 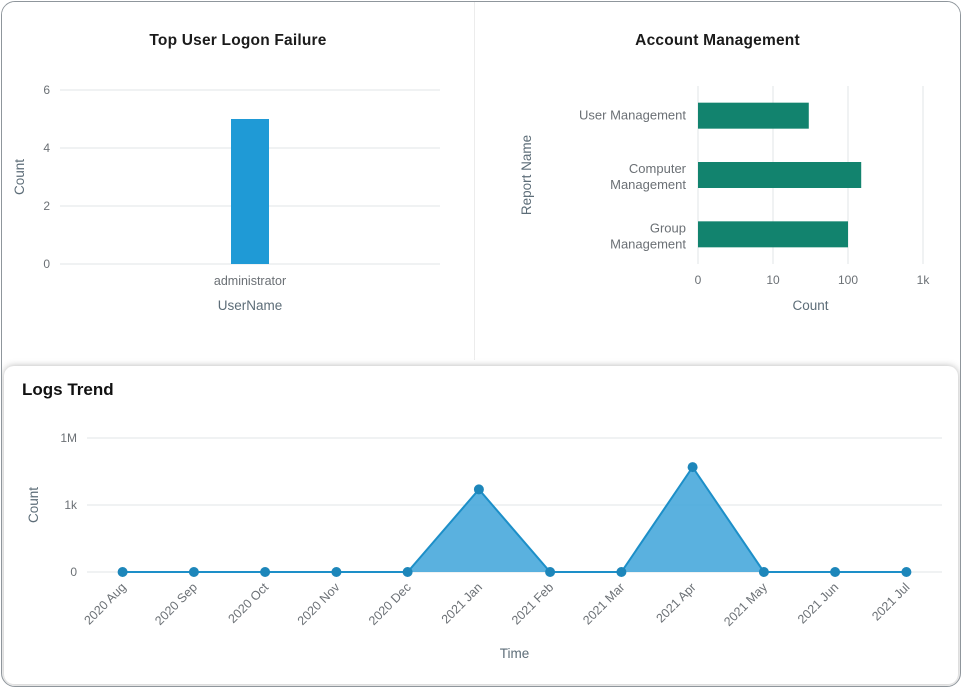 What do you see at coordinates (515, 653) in the screenshot?
I see `x-axis-label: Time` at bounding box center [515, 653].